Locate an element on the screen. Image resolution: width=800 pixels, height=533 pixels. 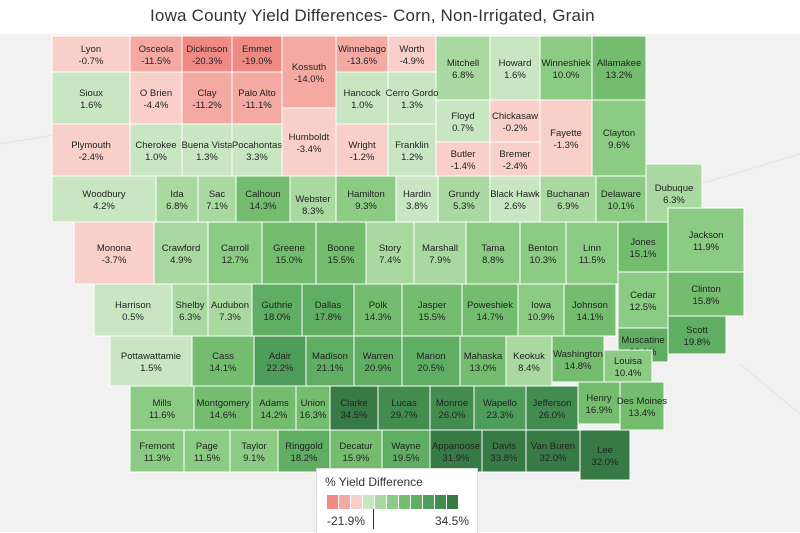
county-lyon: Lyon-0.7% is located at coordinates (91, 54).